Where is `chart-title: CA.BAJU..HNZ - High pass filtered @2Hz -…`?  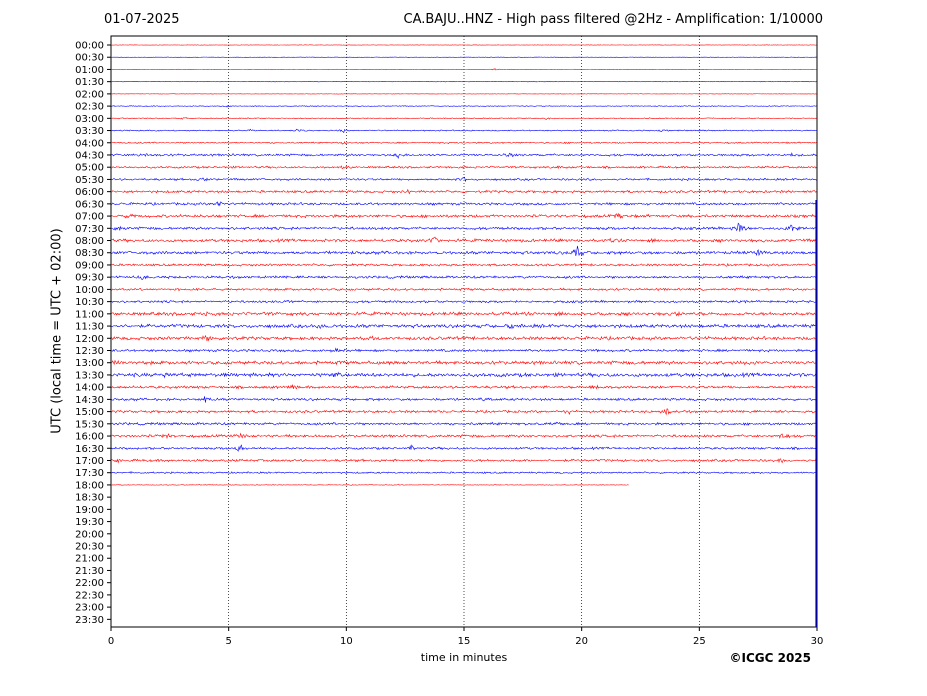 chart-title: CA.BAJU..HNZ - High pass filtered @2Hz -… is located at coordinates (613, 19).